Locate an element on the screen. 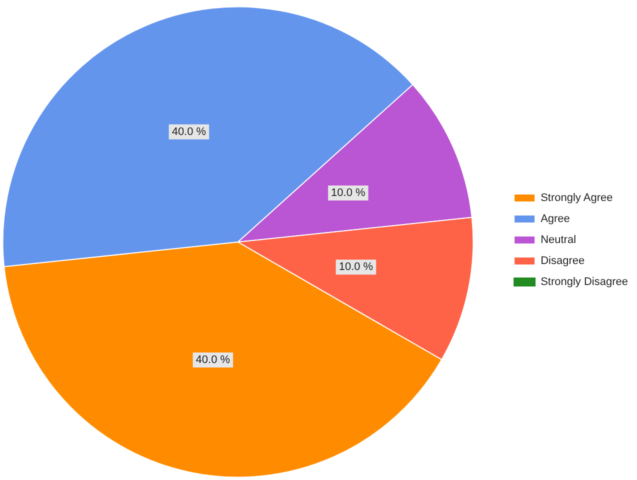  legend-label: Strongly Disagree is located at coordinates (584, 282).